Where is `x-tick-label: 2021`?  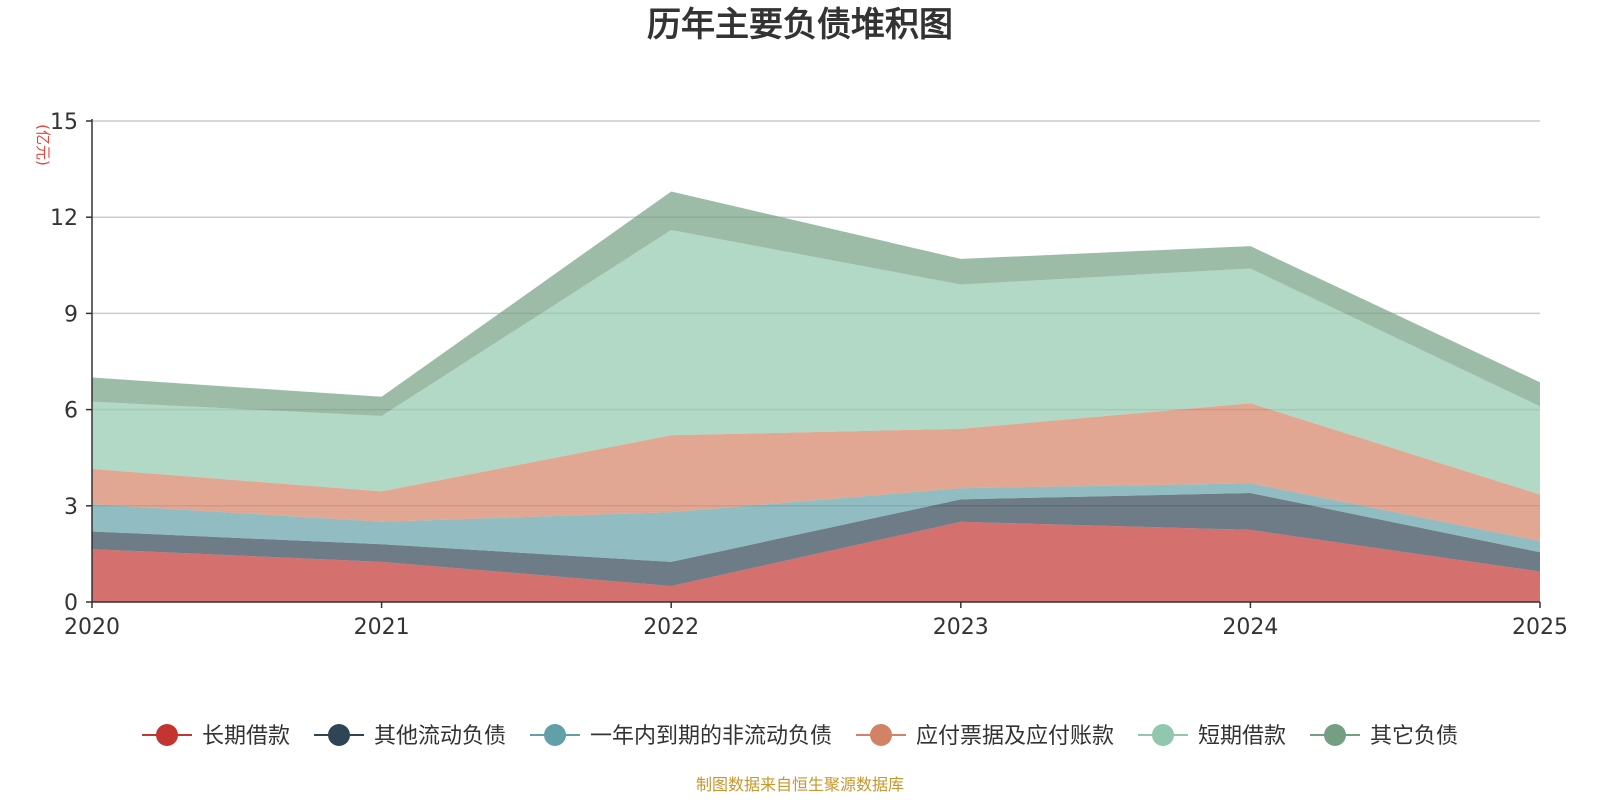
x-tick-label: 2021 is located at coordinates (382, 627).